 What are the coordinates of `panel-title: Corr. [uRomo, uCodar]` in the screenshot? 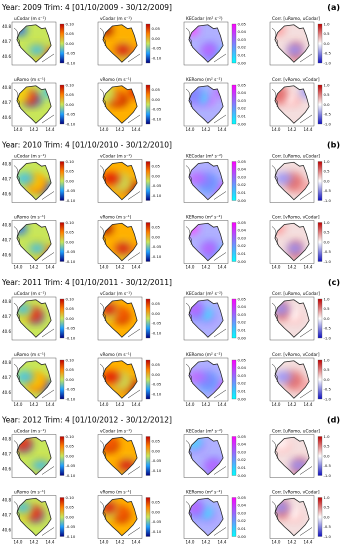 It's located at (296, 157).